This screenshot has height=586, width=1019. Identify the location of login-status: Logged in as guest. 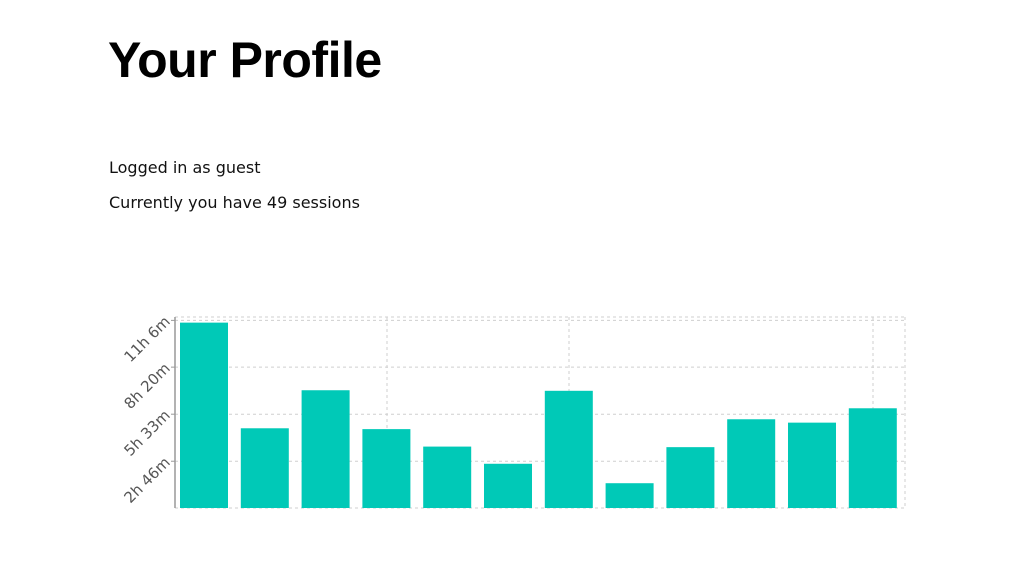
(184, 168).